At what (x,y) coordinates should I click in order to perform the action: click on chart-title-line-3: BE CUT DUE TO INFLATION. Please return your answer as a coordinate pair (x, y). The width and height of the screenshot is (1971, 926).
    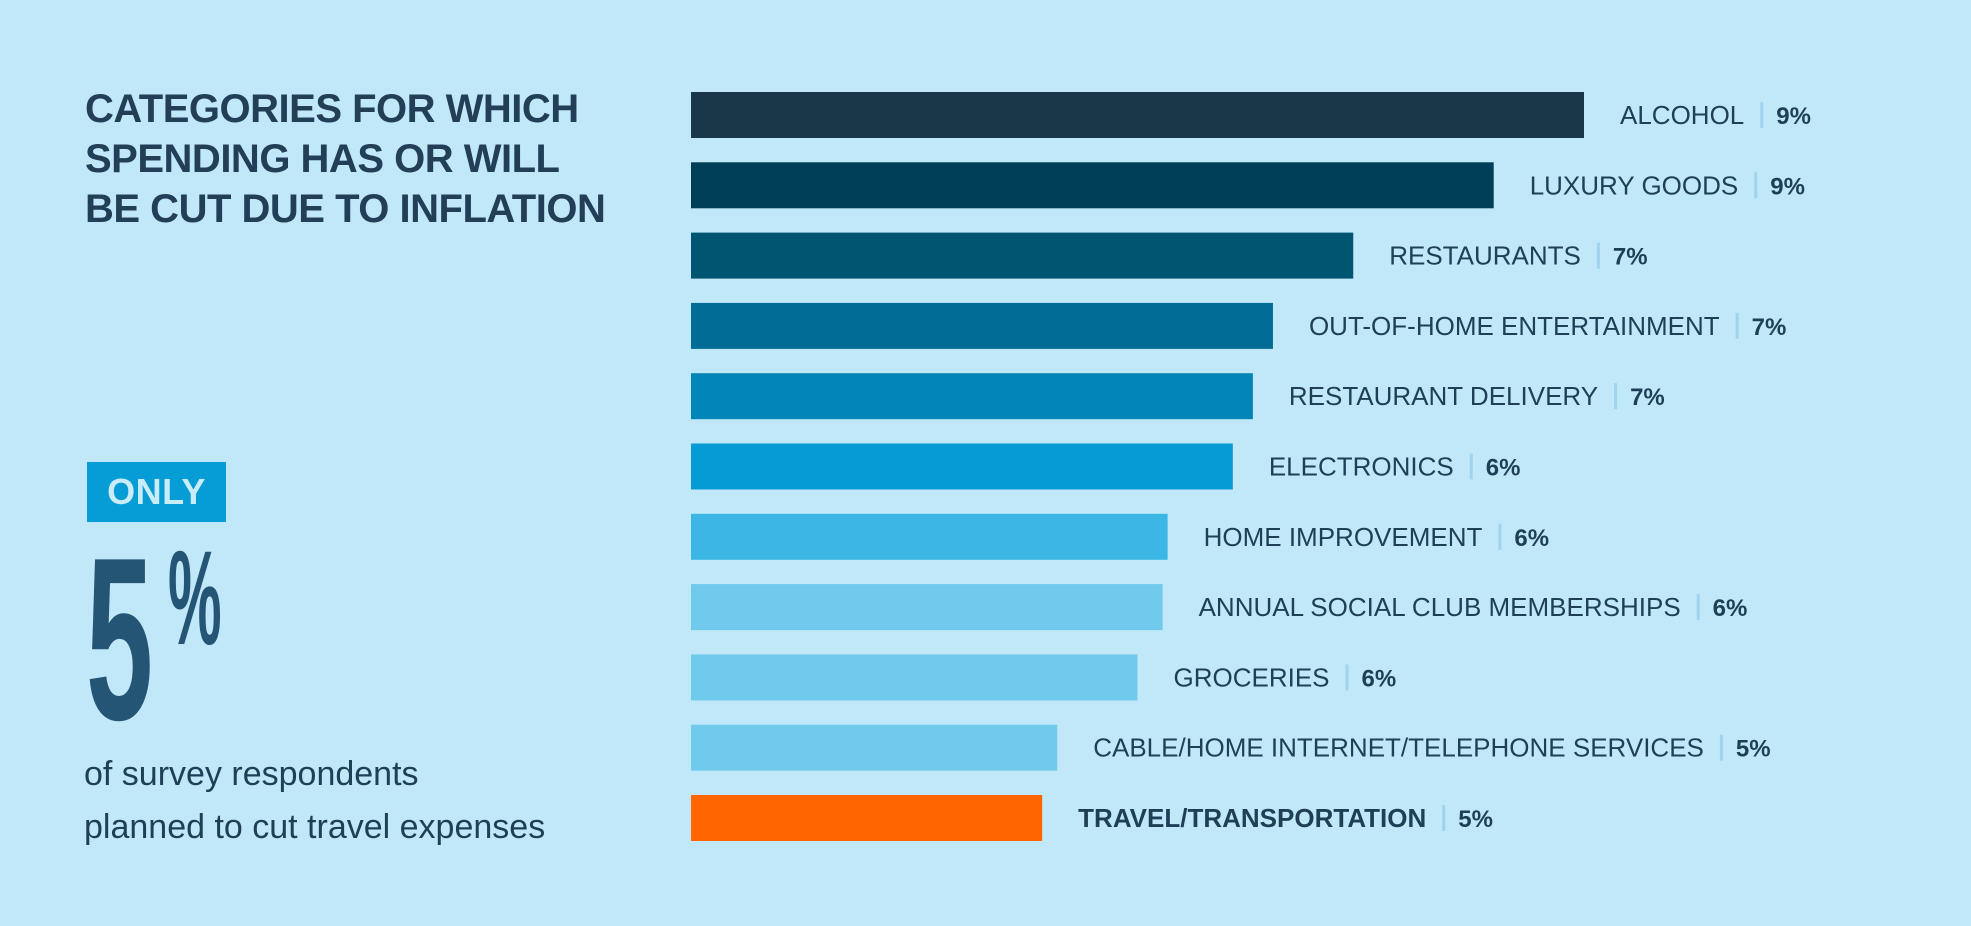
    Looking at the image, I should click on (345, 209).